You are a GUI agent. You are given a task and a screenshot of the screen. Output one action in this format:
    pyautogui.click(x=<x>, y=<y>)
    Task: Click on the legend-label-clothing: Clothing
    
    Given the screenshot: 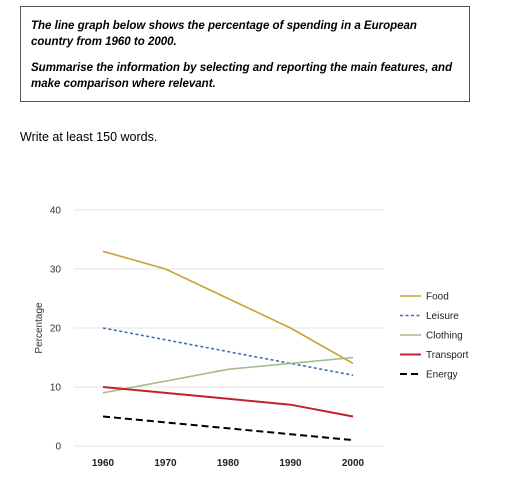 What is the action you would take?
    pyautogui.click(x=444, y=336)
    